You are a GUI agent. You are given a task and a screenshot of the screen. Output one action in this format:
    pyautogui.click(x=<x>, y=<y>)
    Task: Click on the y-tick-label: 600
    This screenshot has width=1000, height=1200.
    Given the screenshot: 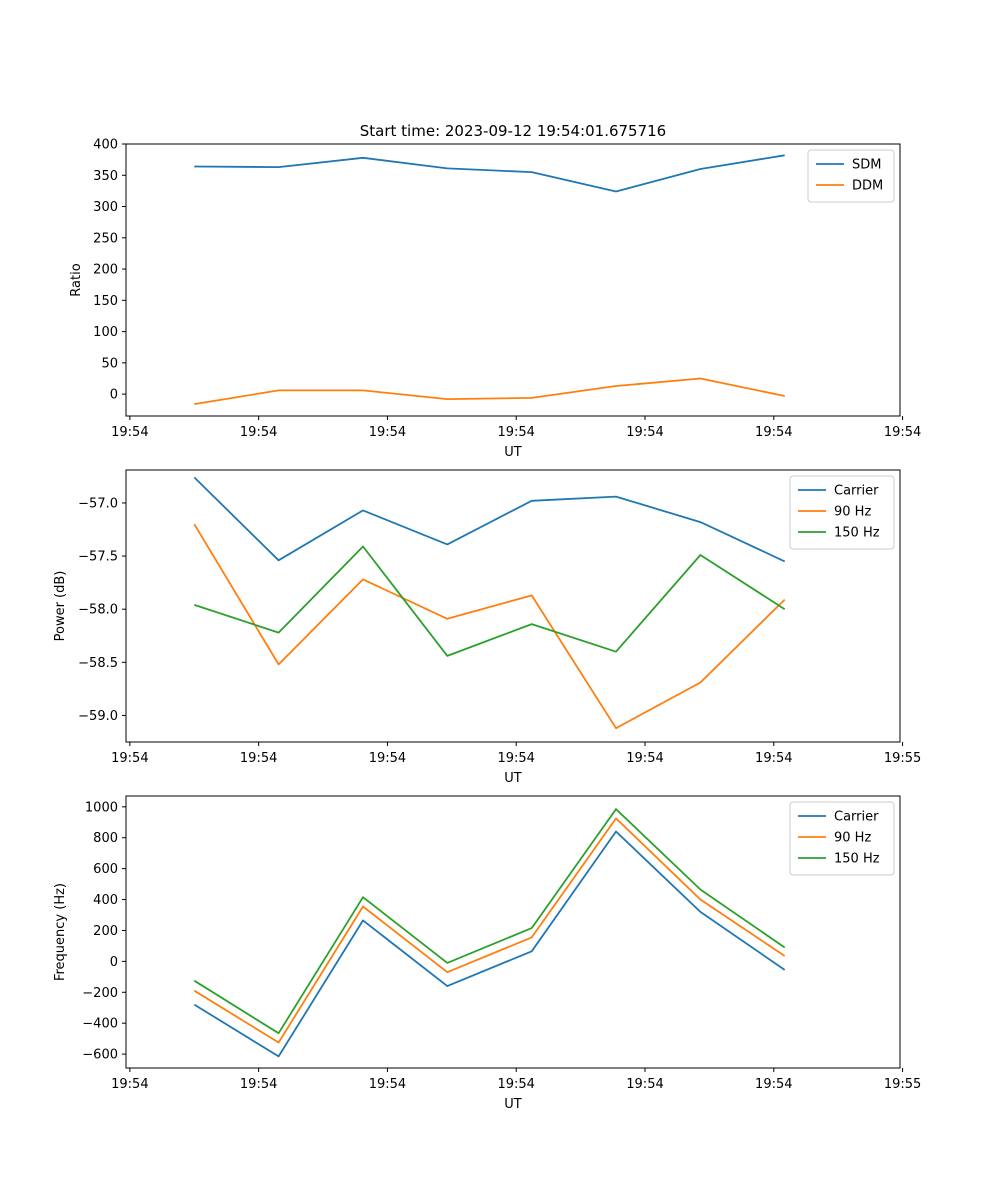 What is the action you would take?
    pyautogui.click(x=105, y=869)
    